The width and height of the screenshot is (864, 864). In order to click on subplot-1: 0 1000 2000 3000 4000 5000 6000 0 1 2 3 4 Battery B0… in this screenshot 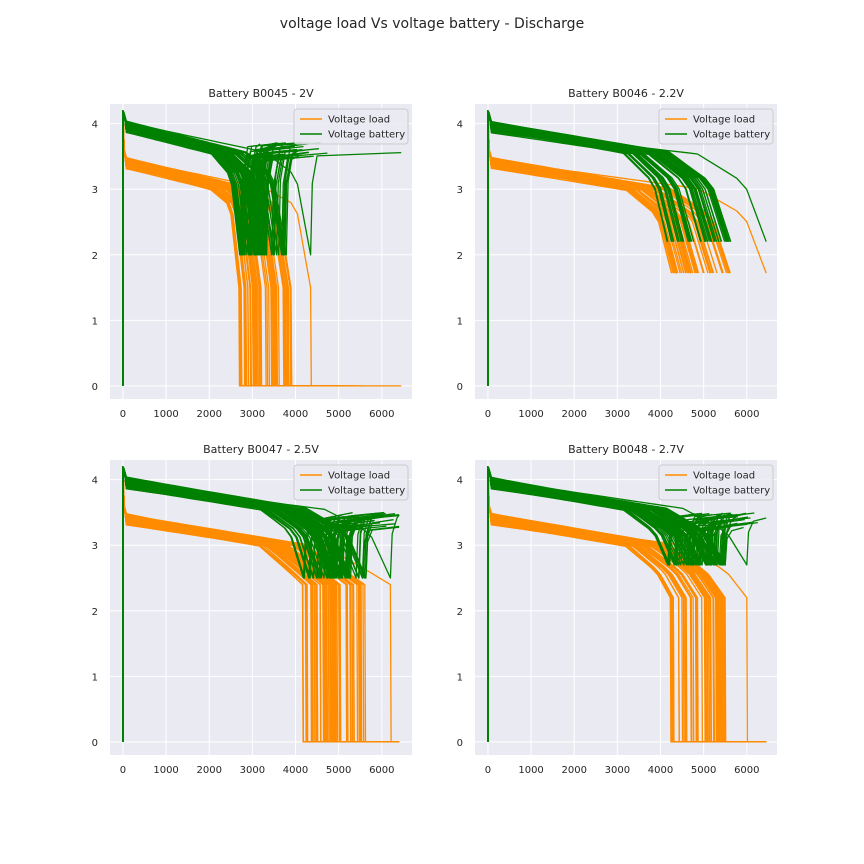, I will do `click(252, 253)`.